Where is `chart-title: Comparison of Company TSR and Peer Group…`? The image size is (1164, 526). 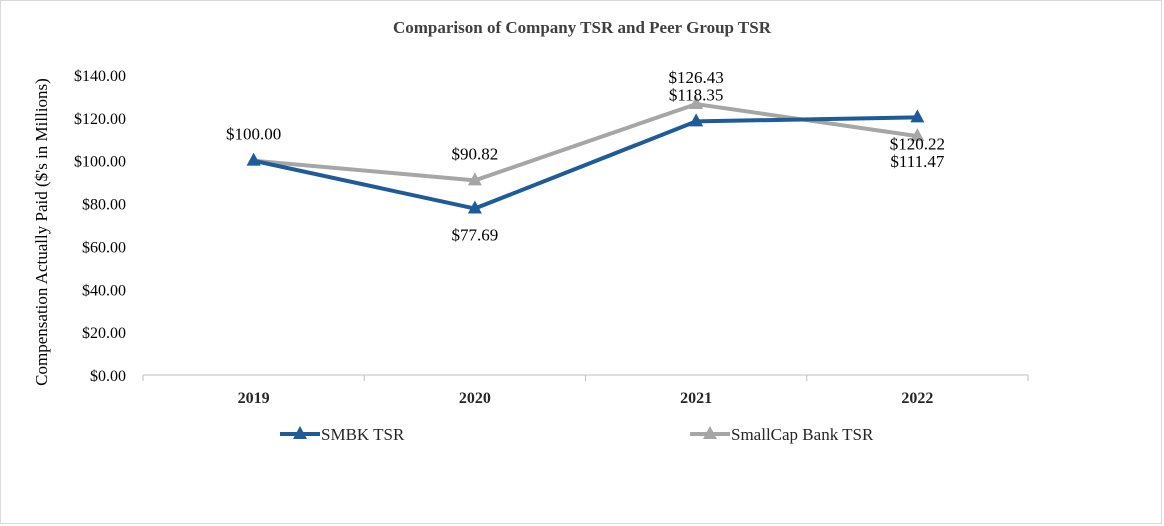
chart-title: Comparison of Company TSR and Peer Group… is located at coordinates (582, 27).